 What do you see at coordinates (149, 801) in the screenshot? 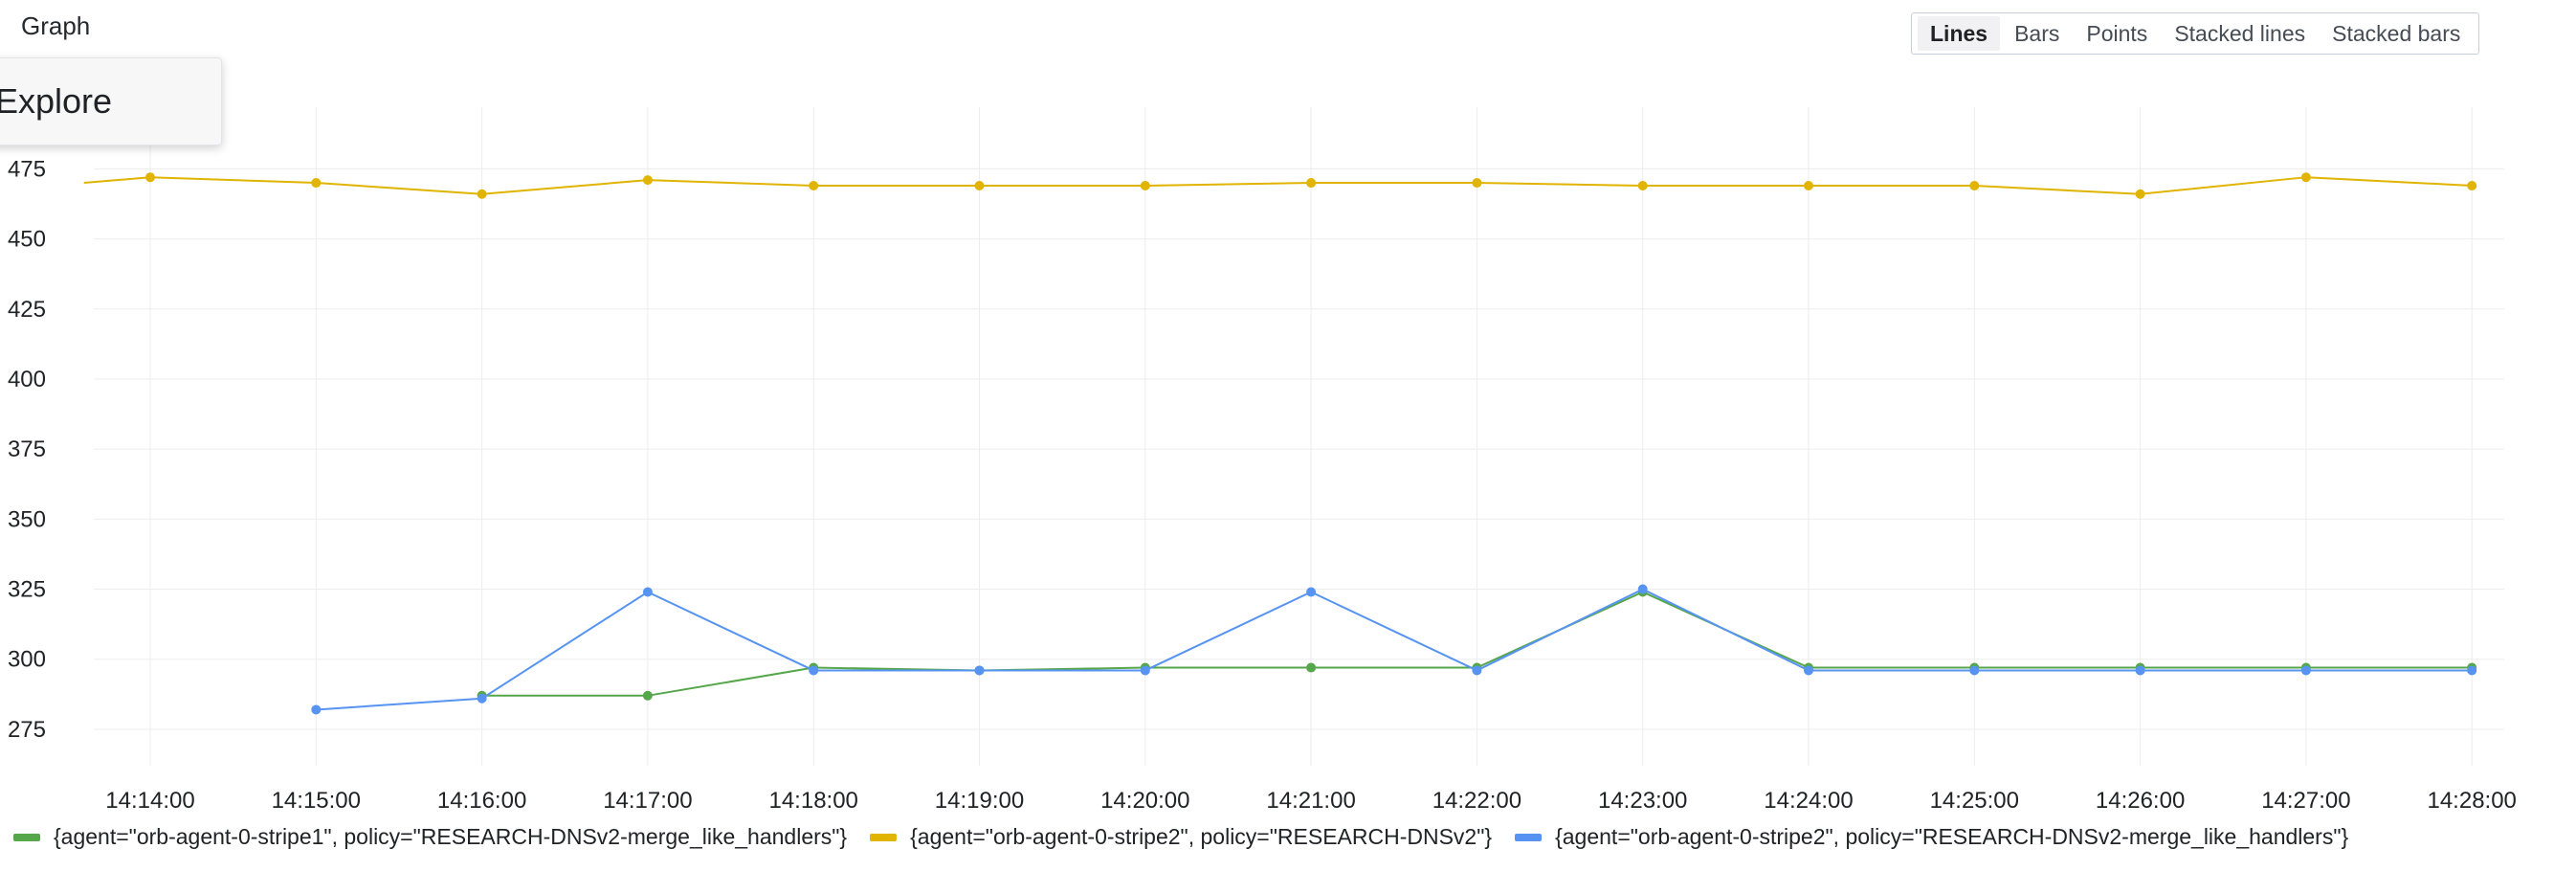
I see `x-tick-label: 14:14:00` at bounding box center [149, 801].